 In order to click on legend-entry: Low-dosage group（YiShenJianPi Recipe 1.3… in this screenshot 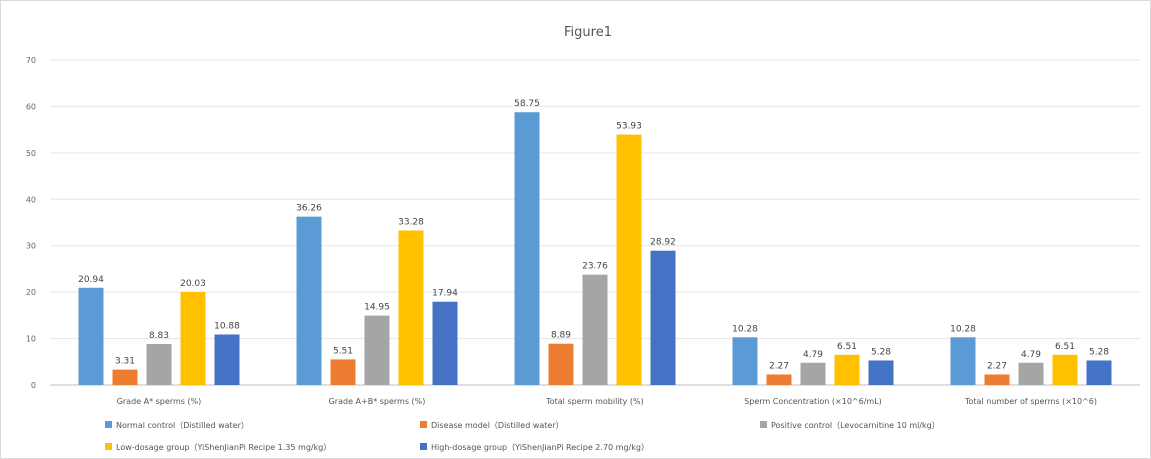, I will do `click(223, 447)`.